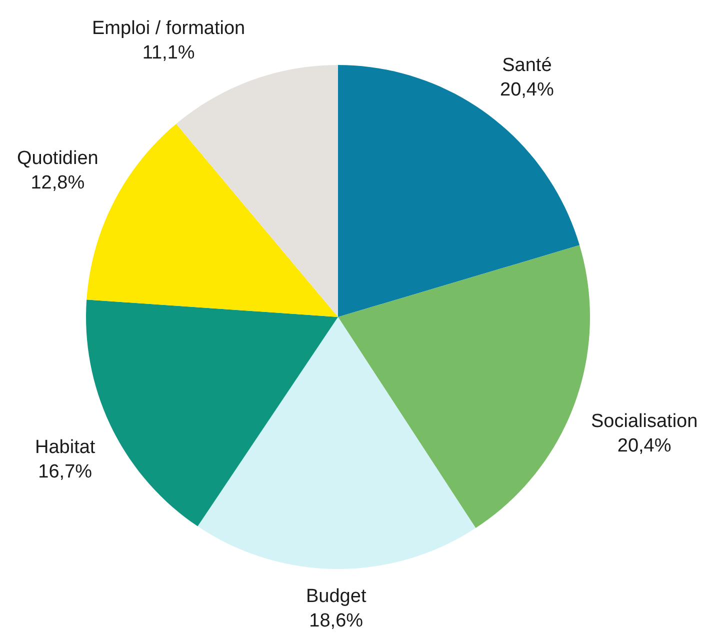  What do you see at coordinates (65, 447) in the screenshot?
I see `slice-label: Habitat` at bounding box center [65, 447].